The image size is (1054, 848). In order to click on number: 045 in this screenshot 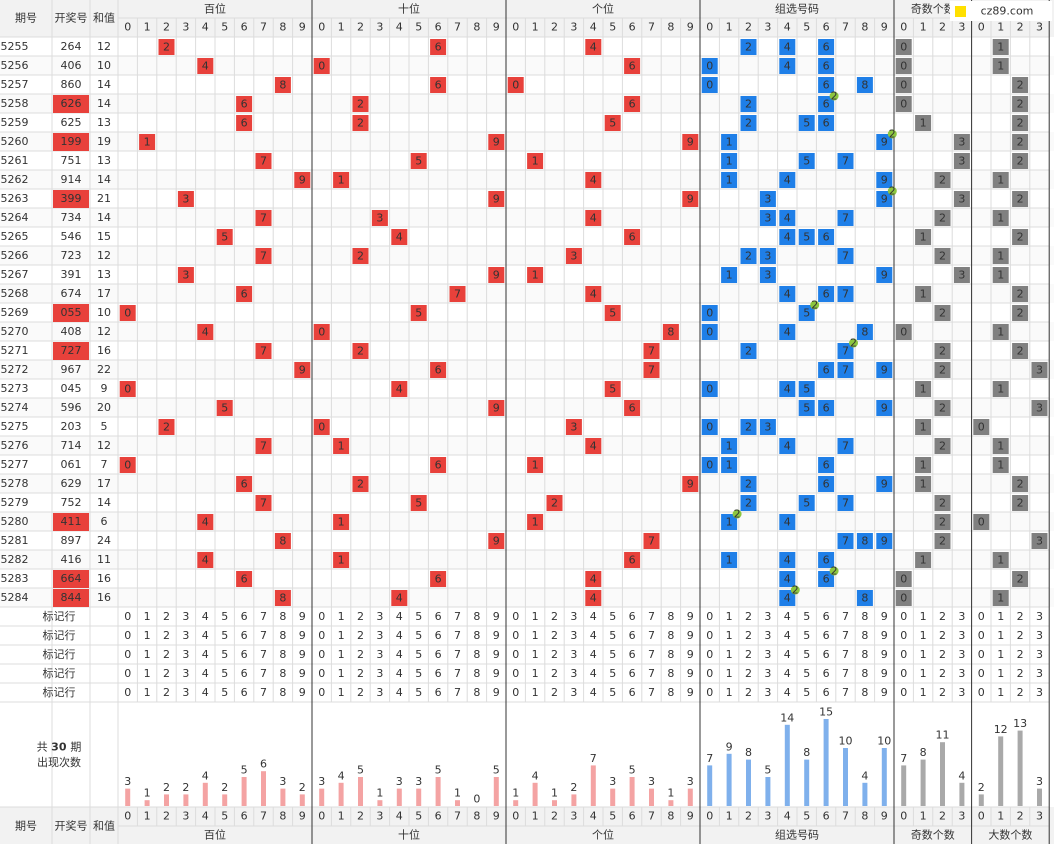, I will do `click(71, 388)`.